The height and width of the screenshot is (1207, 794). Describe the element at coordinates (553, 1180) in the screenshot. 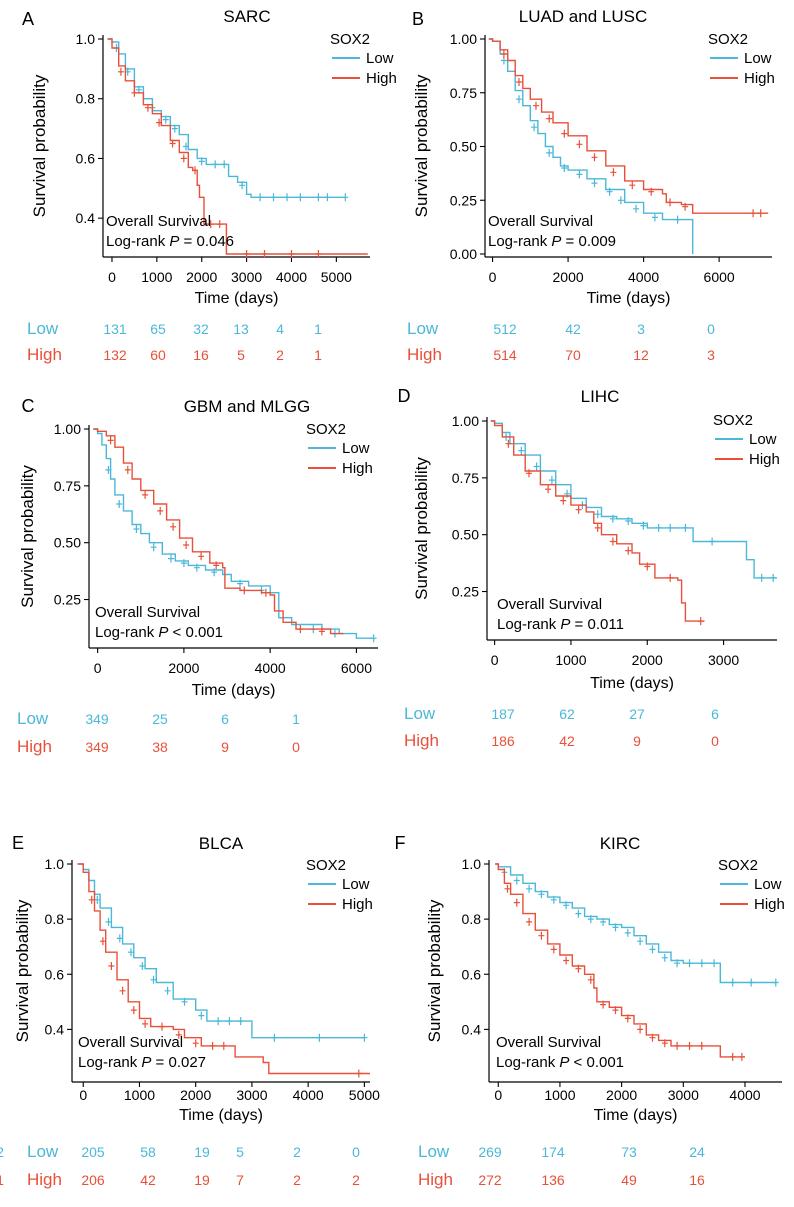

I see `risk-count-high: 136` at that location.